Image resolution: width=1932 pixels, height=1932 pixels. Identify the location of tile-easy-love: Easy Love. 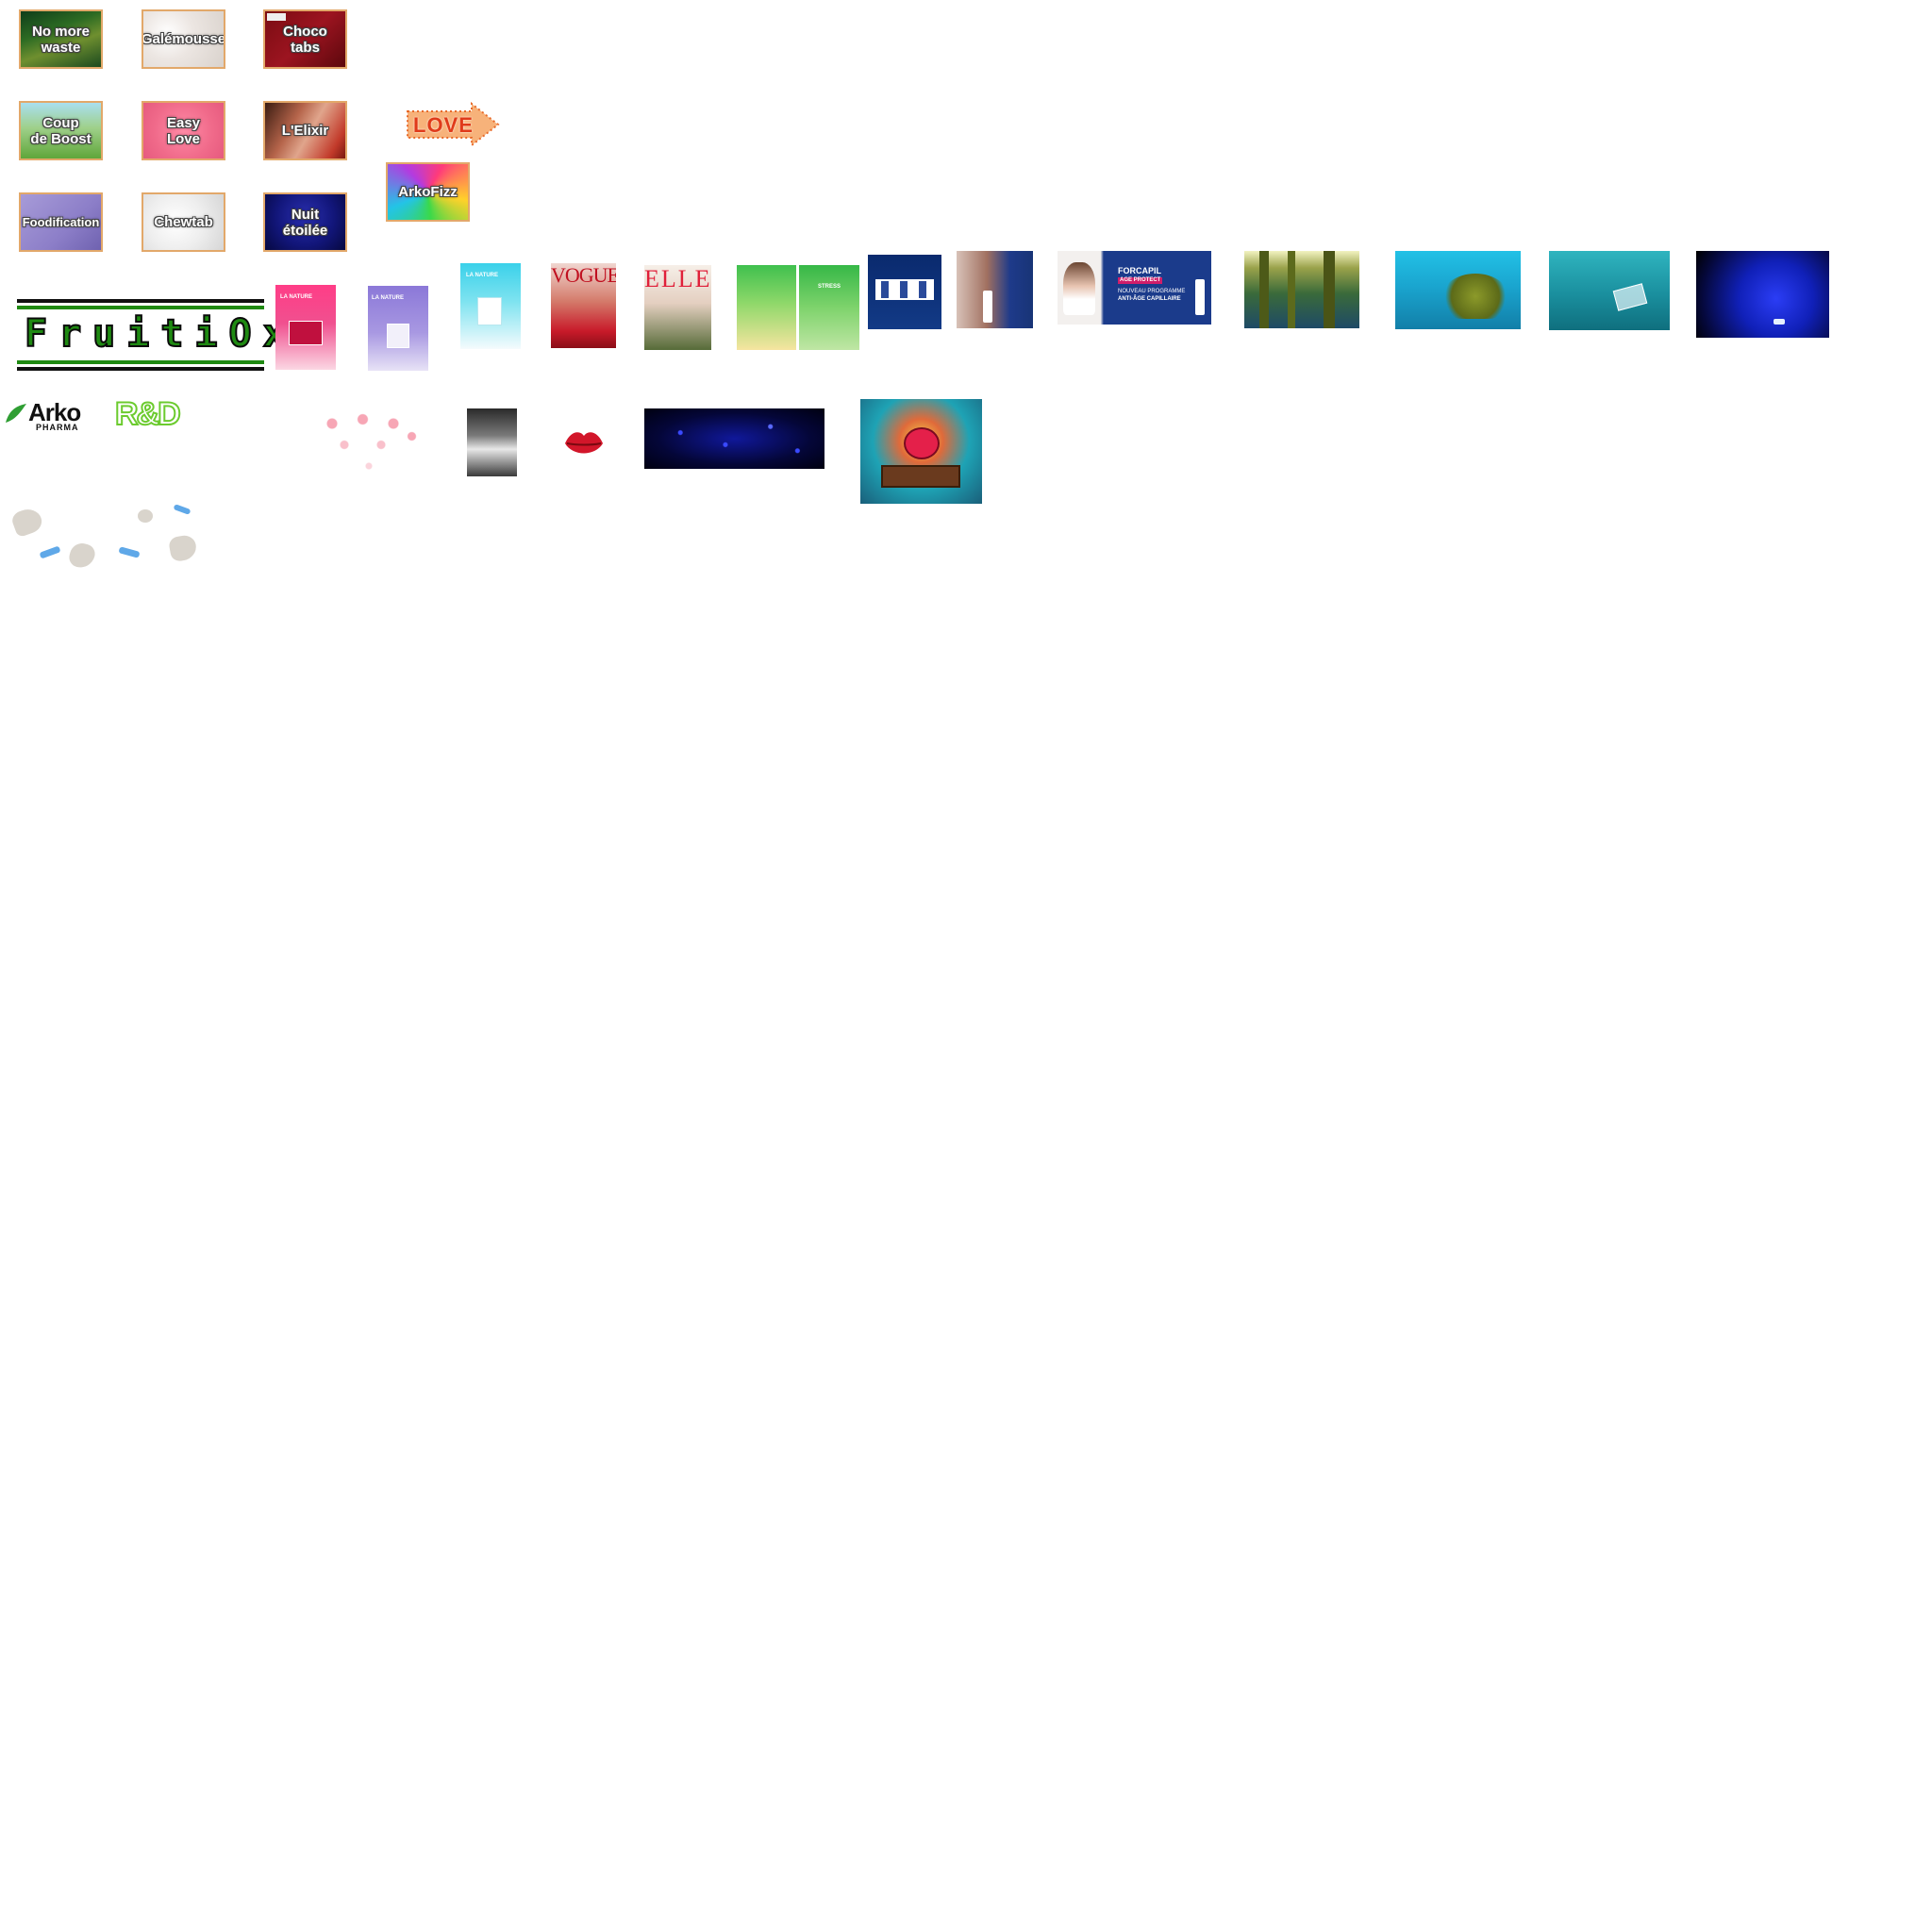
(183, 130).